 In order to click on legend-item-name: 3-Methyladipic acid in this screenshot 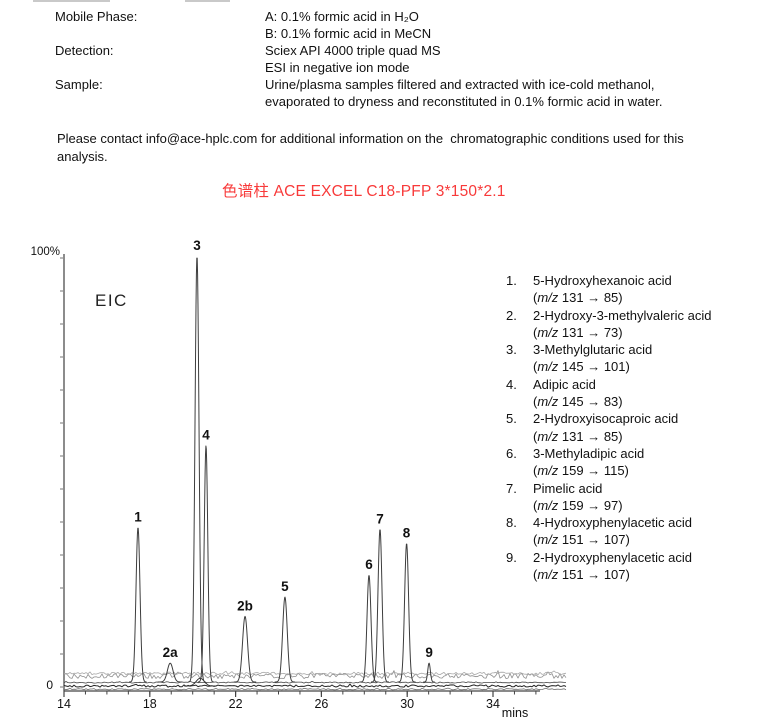, I will do `click(589, 453)`.